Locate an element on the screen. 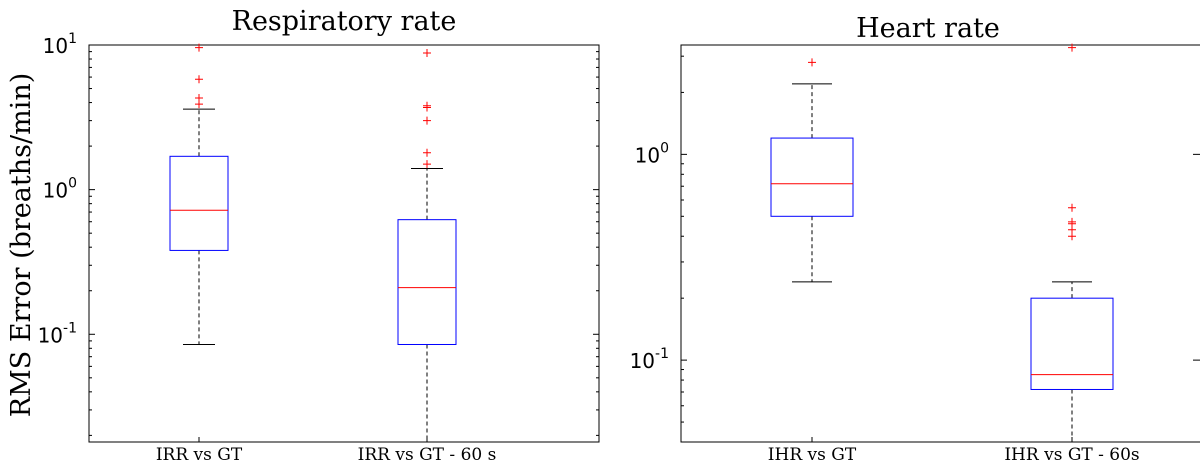  y-tick-label: 10¹ is located at coordinates (60, 44).